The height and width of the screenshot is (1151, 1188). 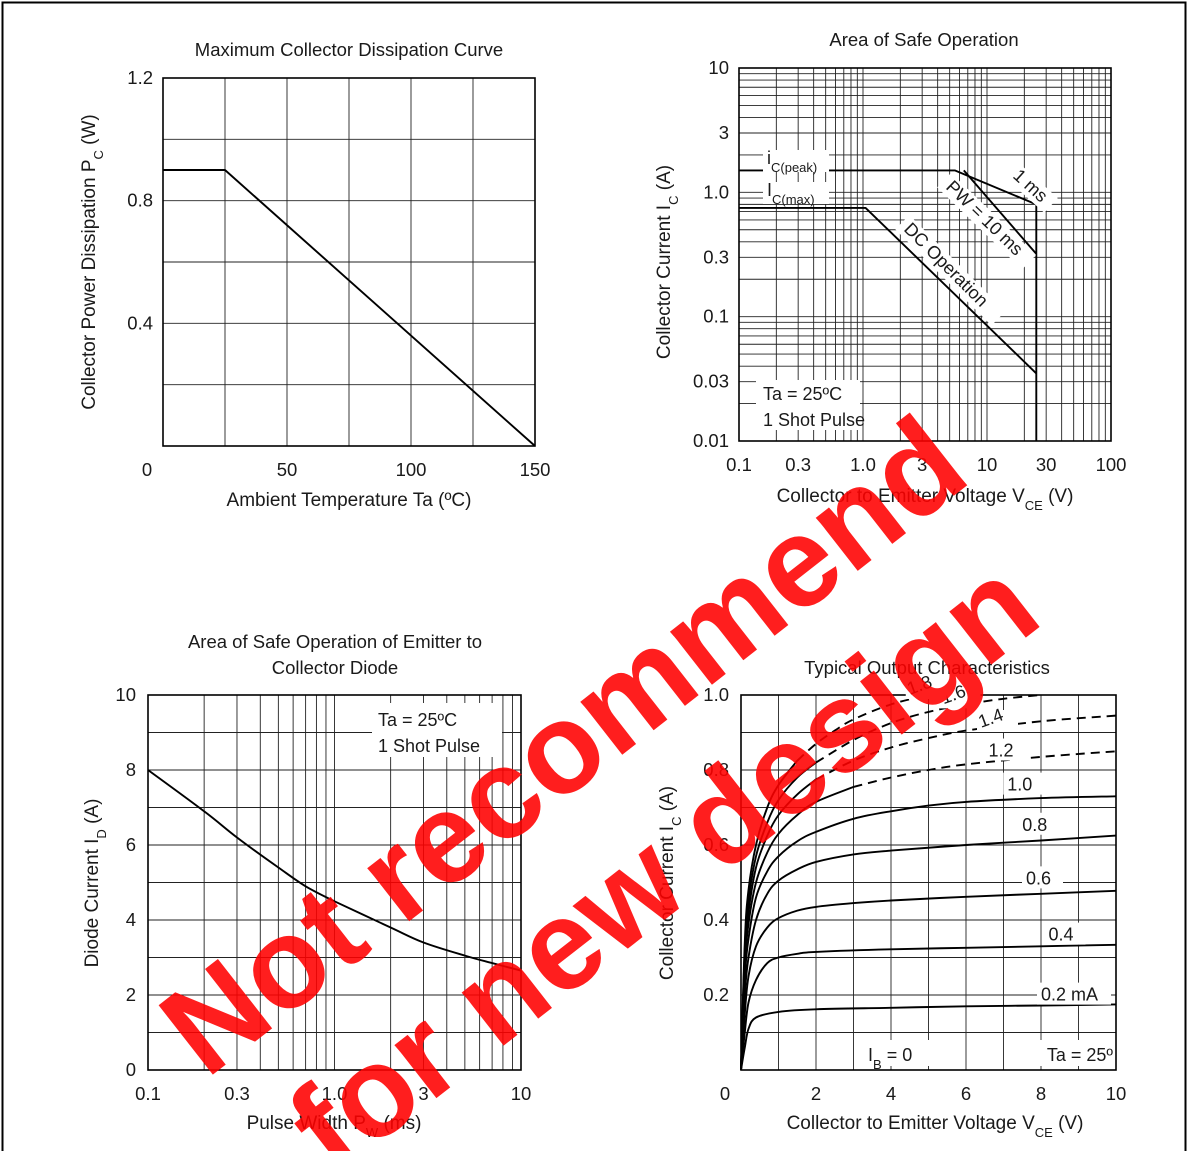 I want to click on y-tick-label: 10, so click(x=125, y=694).